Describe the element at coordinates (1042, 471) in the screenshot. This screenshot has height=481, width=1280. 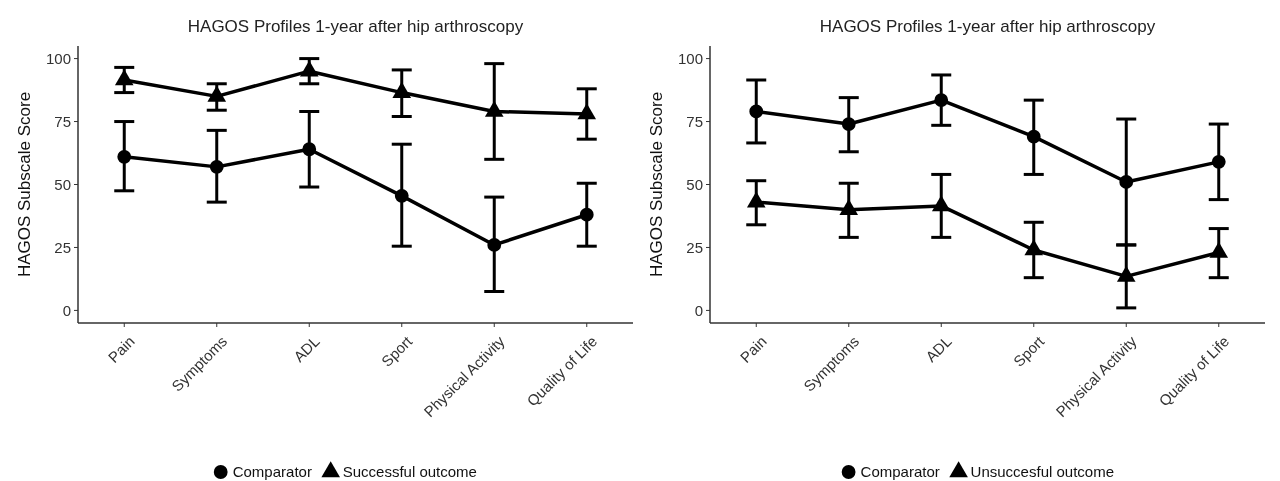
I see `legend-label: Unsuccesful outcome` at that location.